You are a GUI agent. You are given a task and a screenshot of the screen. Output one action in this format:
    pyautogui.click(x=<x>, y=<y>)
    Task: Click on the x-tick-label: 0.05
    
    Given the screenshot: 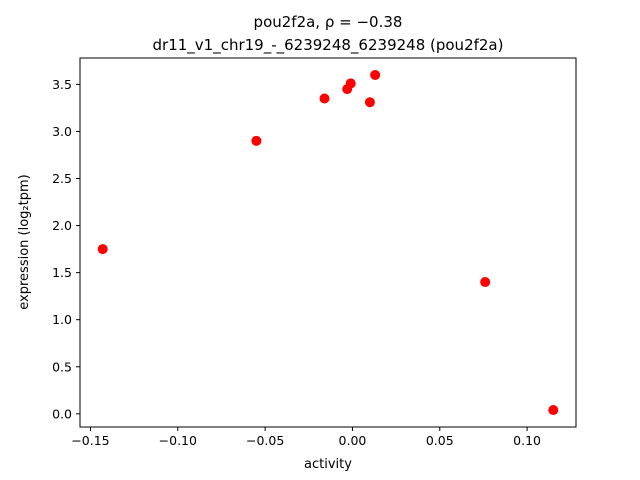 What is the action you would take?
    pyautogui.click(x=440, y=440)
    